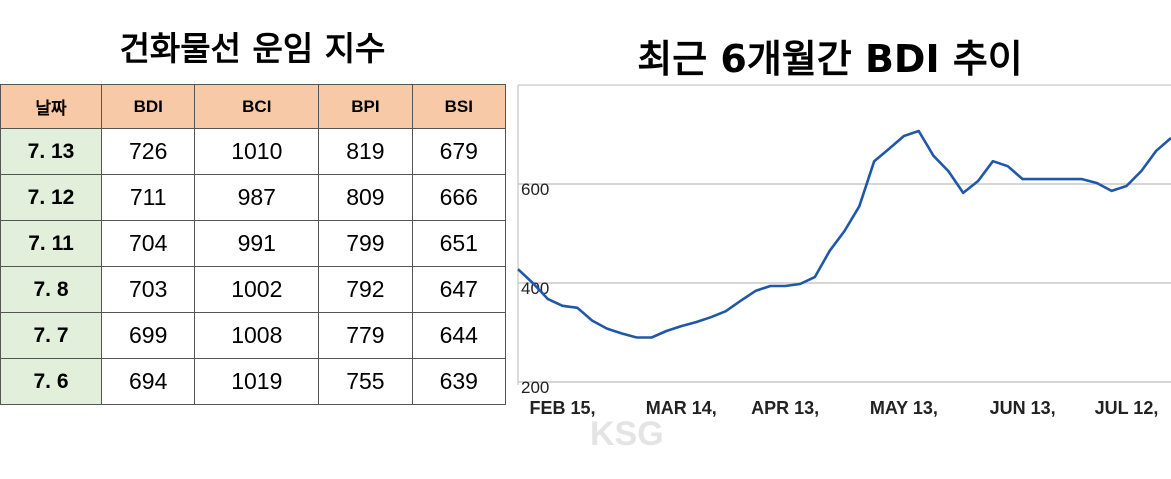 The height and width of the screenshot is (479, 1171). What do you see at coordinates (148, 335) in the screenshot?
I see `cell: 699` at bounding box center [148, 335].